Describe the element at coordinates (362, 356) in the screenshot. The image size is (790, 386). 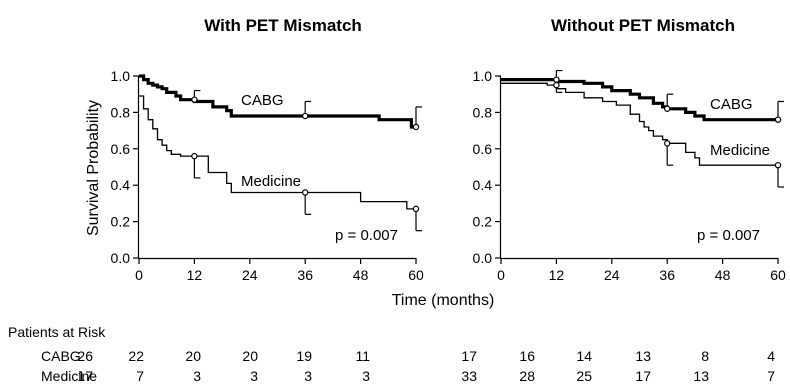
I see `risk-count-cabg: 11` at that location.